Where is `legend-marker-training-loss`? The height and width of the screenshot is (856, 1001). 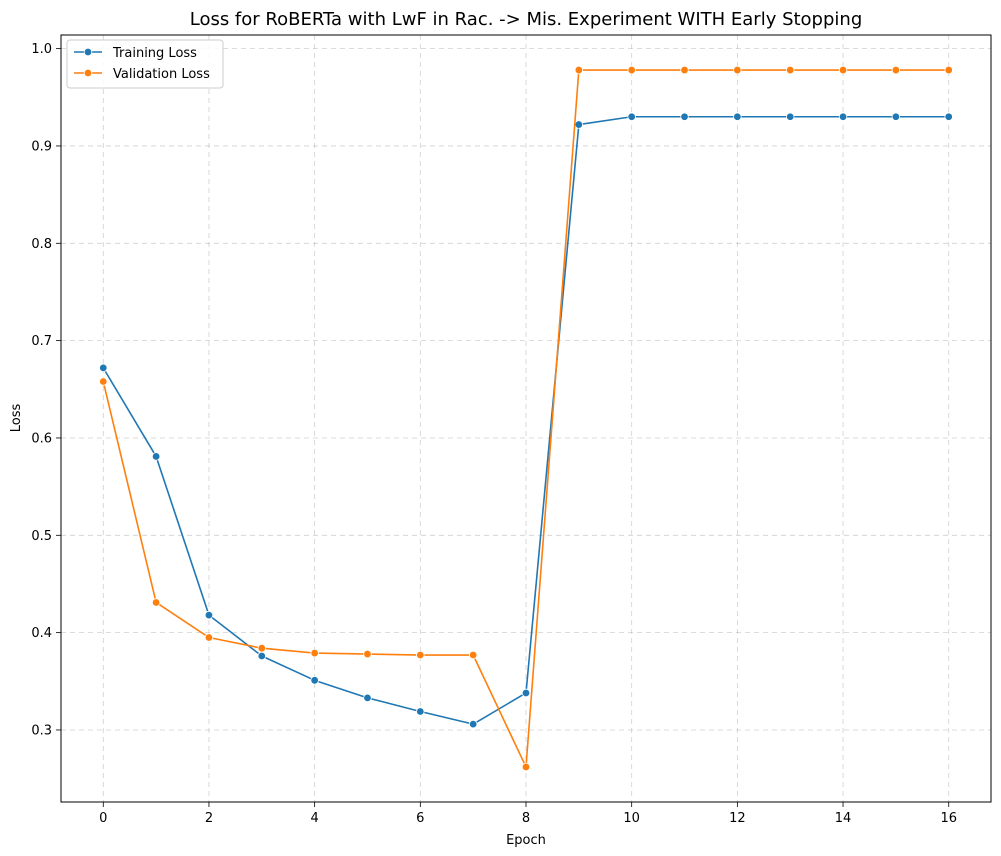 legend-marker-training-loss is located at coordinates (88, 52).